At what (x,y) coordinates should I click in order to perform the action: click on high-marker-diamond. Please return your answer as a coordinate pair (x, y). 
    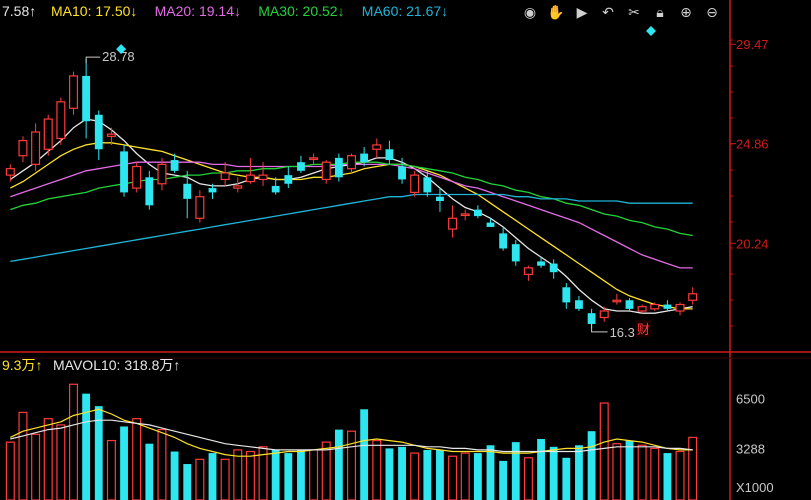
    Looking at the image, I should click on (121, 49).